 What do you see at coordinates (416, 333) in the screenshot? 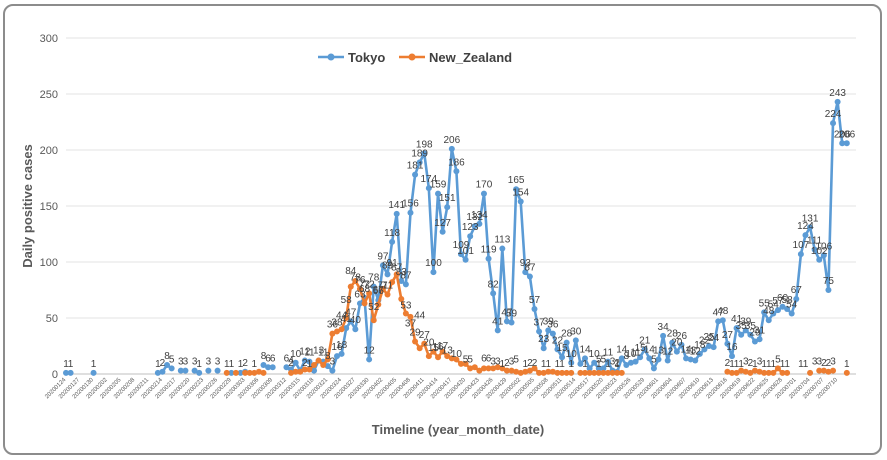
I see `data-label-new-zealand: 29` at bounding box center [416, 333].